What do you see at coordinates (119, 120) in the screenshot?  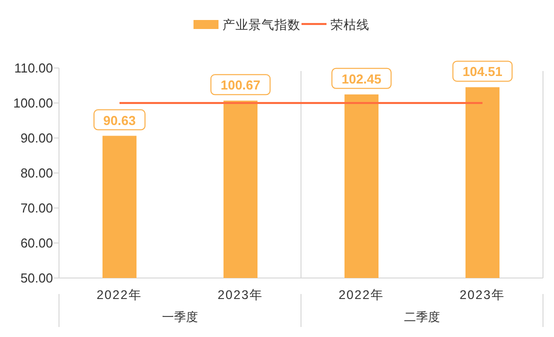 I see `data-label: 90.63` at bounding box center [119, 120].